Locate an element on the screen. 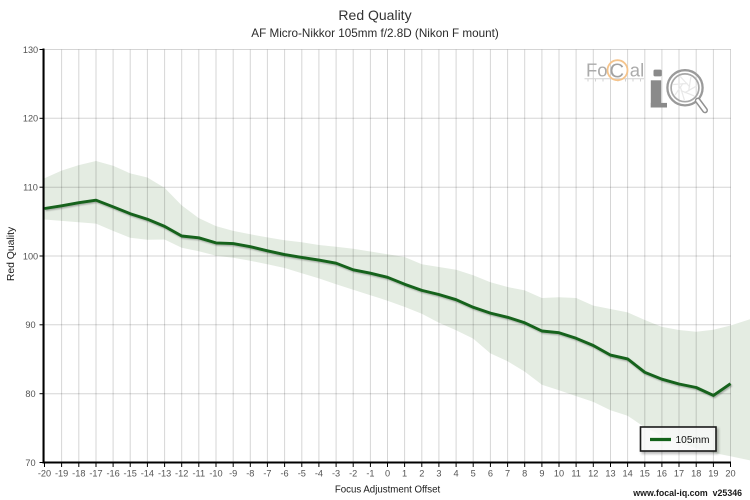 The image size is (750, 500). svg-text: -6 is located at coordinates (285, 474).